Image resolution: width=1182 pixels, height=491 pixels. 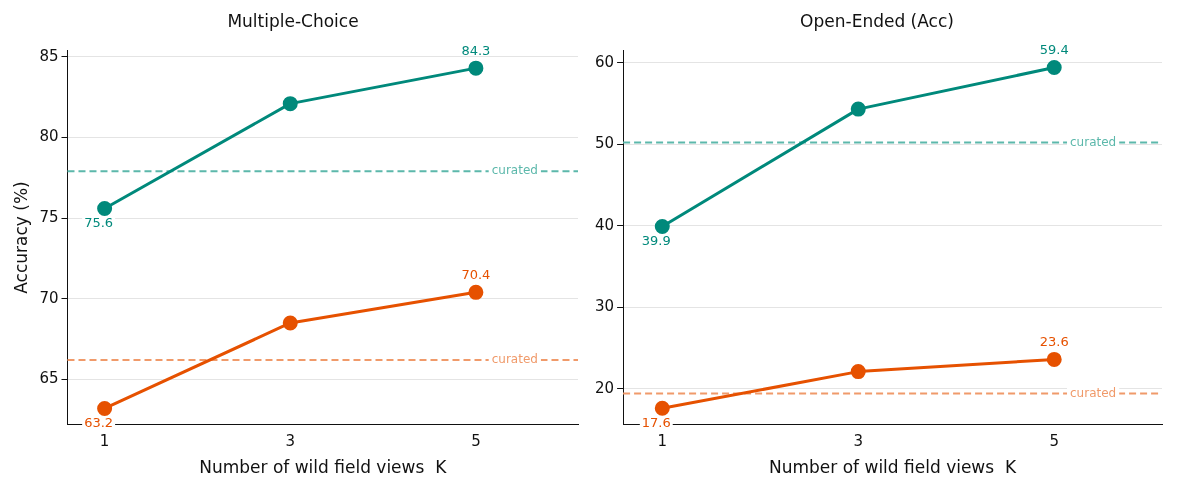 What do you see at coordinates (49, 217) in the screenshot?
I see `y-tick-label: 75` at bounding box center [49, 217].